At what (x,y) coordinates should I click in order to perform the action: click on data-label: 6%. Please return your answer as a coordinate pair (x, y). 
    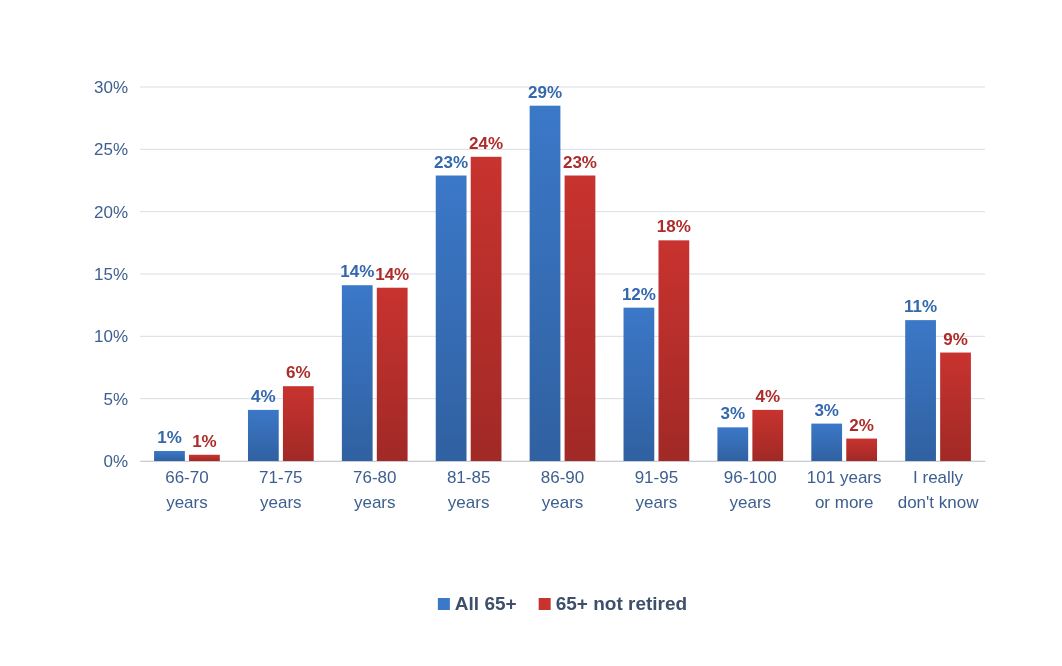
    Looking at the image, I should click on (298, 373).